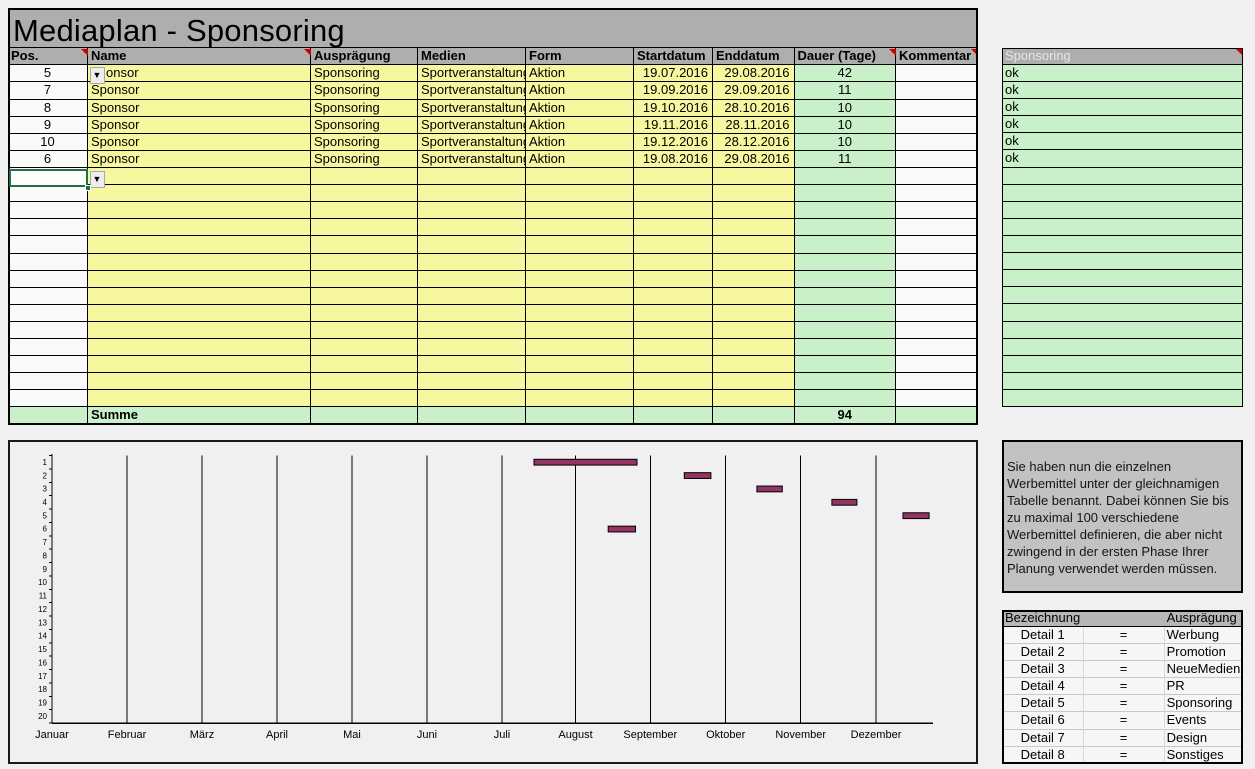  Describe the element at coordinates (42, 689) in the screenshot. I see `svg-text: 18` at that location.